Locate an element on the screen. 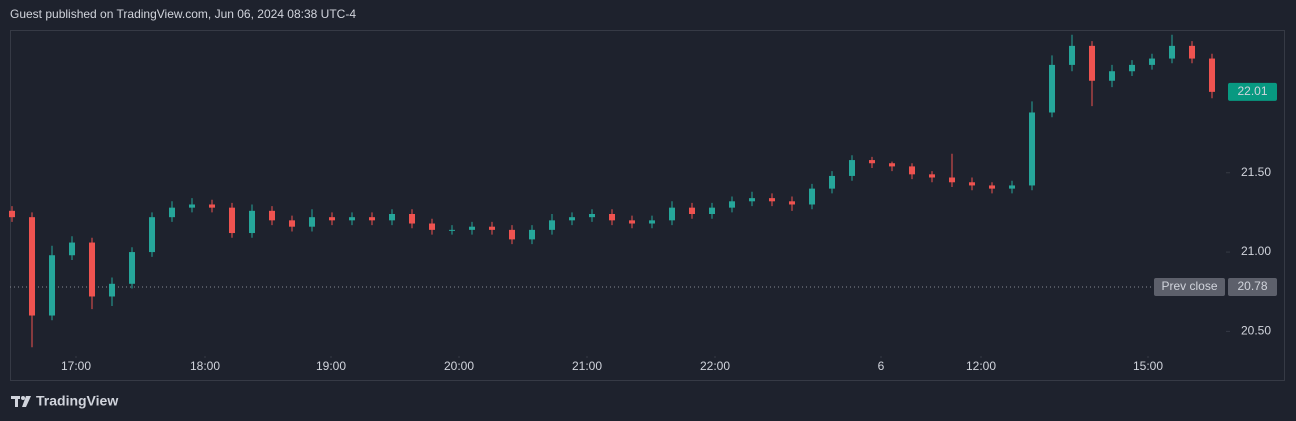 The width and height of the screenshot is (1296, 421). y-tick-label: 20.50 is located at coordinates (1256, 331).